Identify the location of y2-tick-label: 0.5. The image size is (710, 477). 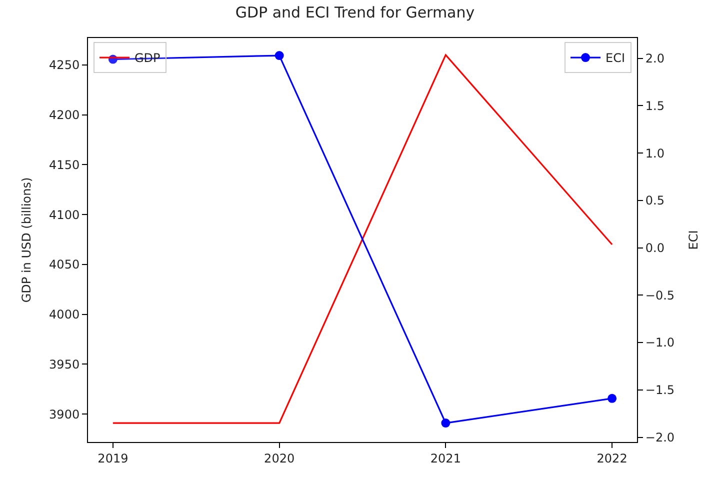
(654, 201).